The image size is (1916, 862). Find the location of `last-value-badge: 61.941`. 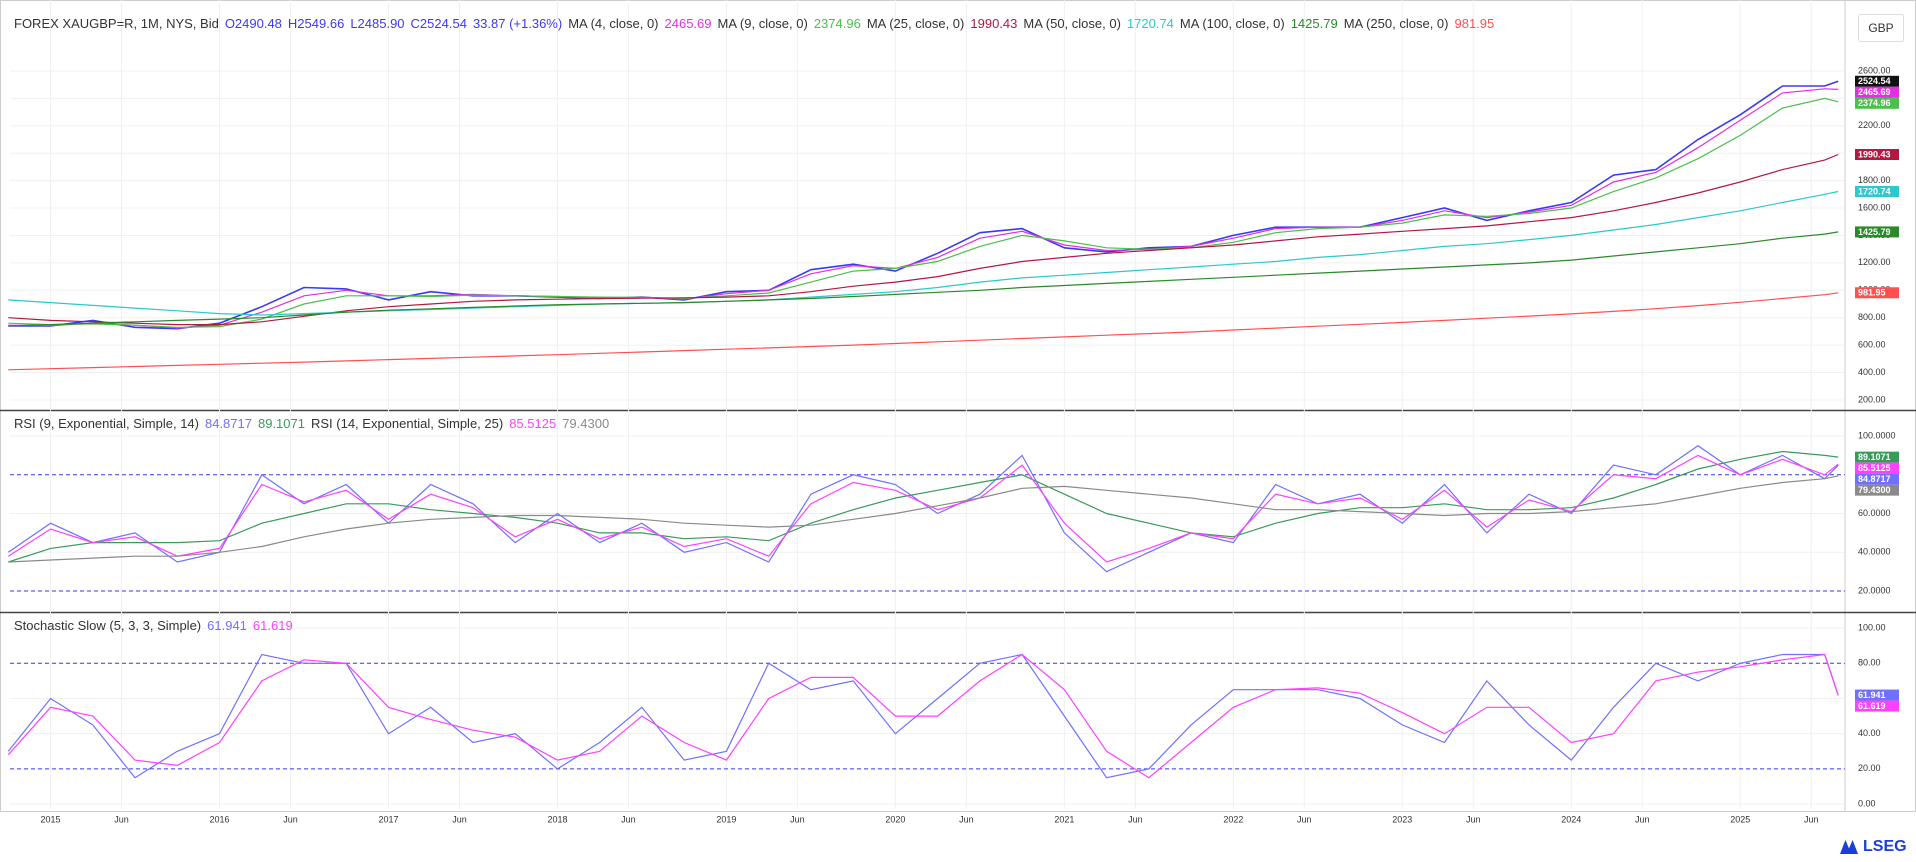

last-value-badge: 61.941 is located at coordinates (1877, 695).